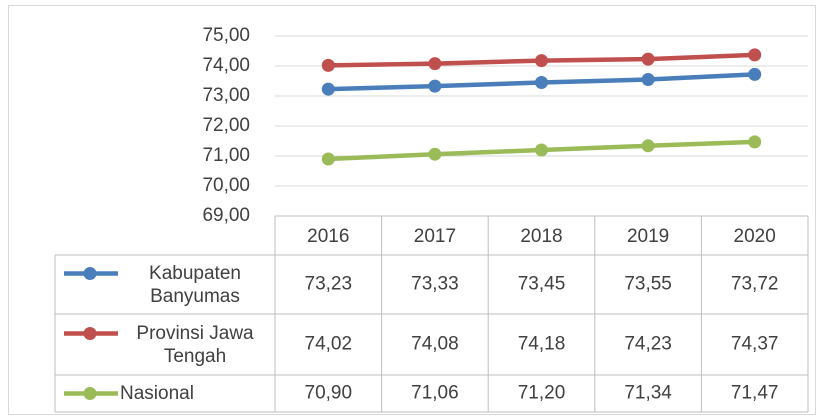 The image size is (823, 419). Describe the element at coordinates (542, 344) in the screenshot. I see `data-label: 74,18` at that location.